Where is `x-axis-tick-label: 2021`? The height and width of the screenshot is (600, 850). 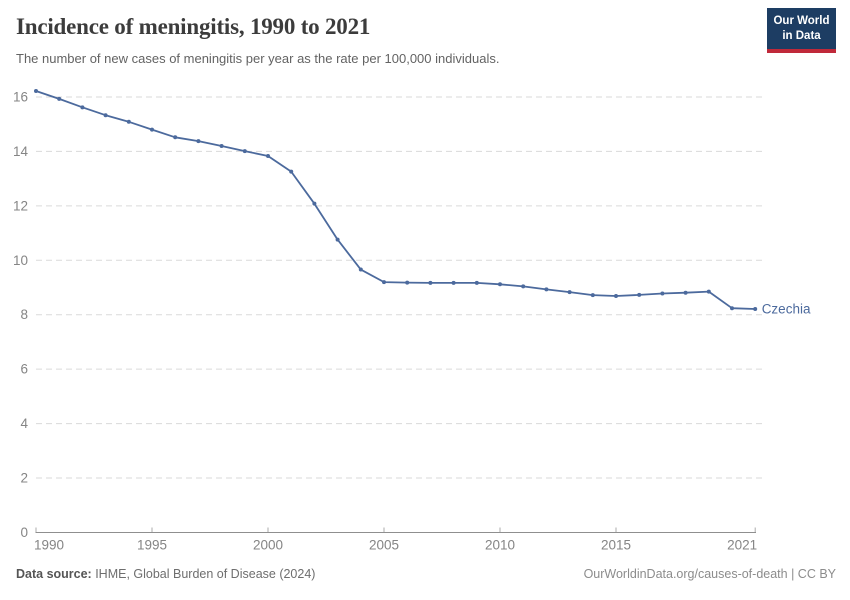 x-axis-tick-label: 2021 is located at coordinates (742, 545).